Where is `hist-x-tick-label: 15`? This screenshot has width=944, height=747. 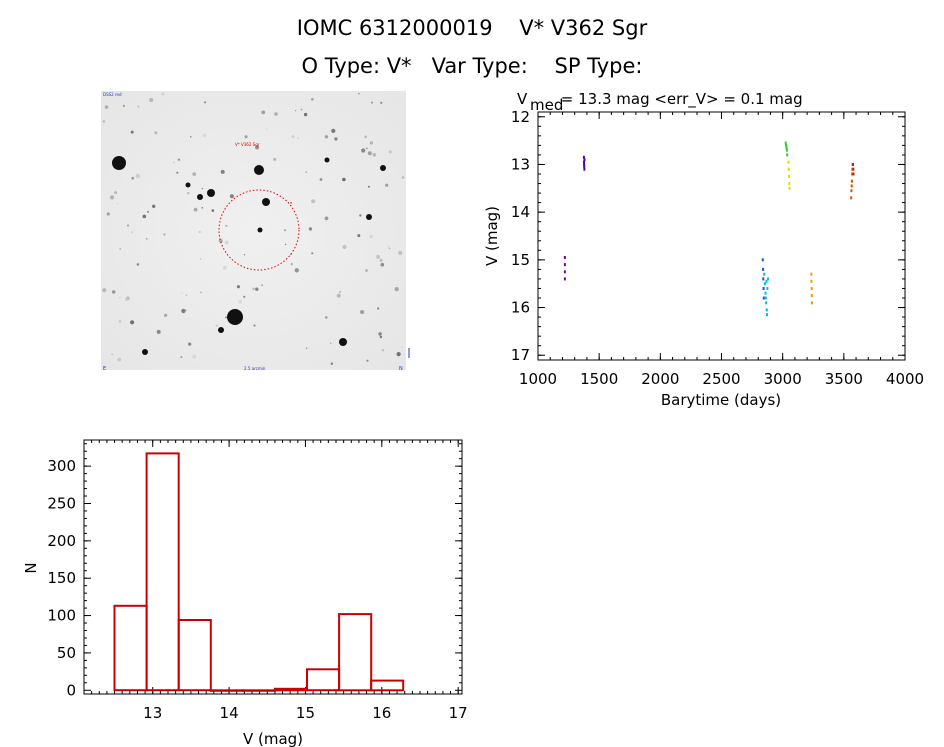
hist-x-tick-label: 15 is located at coordinates (305, 713).